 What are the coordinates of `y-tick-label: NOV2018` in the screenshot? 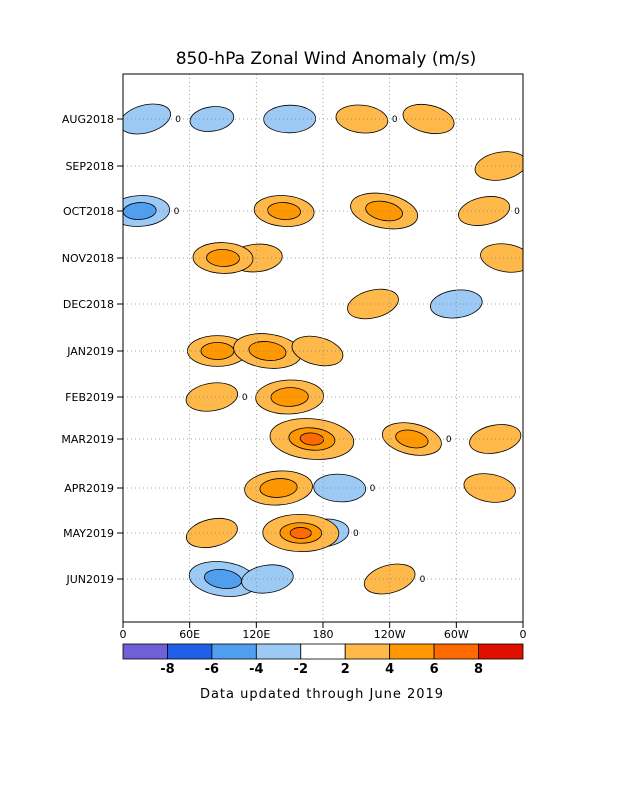 It's located at (88, 258).